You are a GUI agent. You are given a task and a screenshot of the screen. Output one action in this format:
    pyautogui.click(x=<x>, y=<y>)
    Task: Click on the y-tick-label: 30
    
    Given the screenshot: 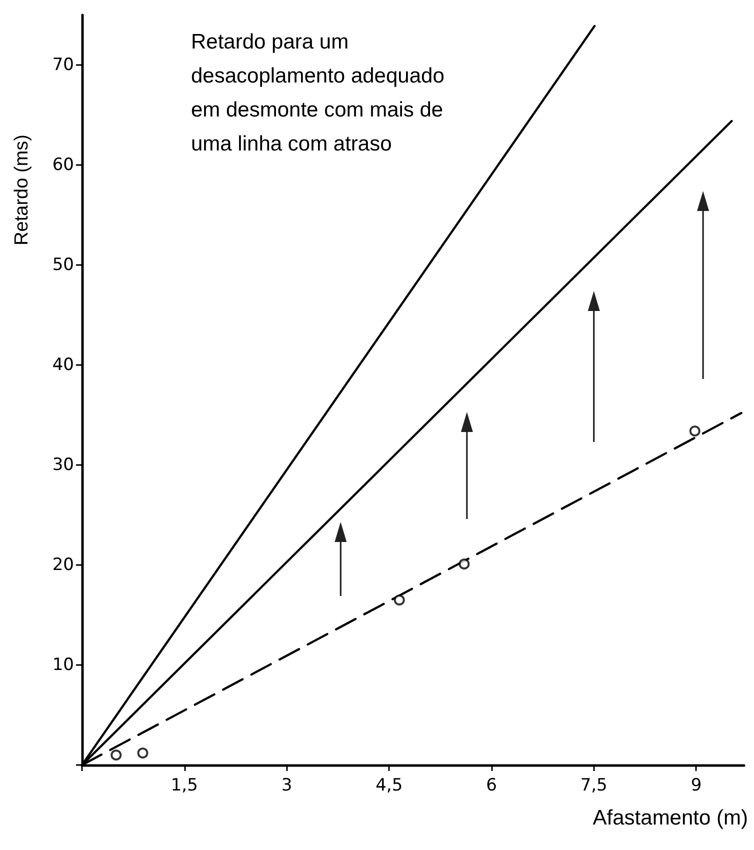 What is the action you would take?
    pyautogui.click(x=63, y=465)
    